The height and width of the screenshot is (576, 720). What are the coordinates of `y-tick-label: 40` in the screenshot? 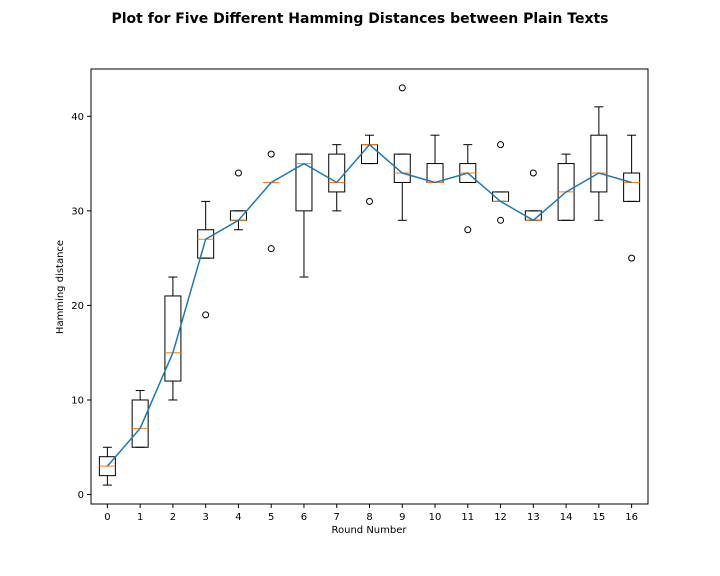 It's located at (77, 117).